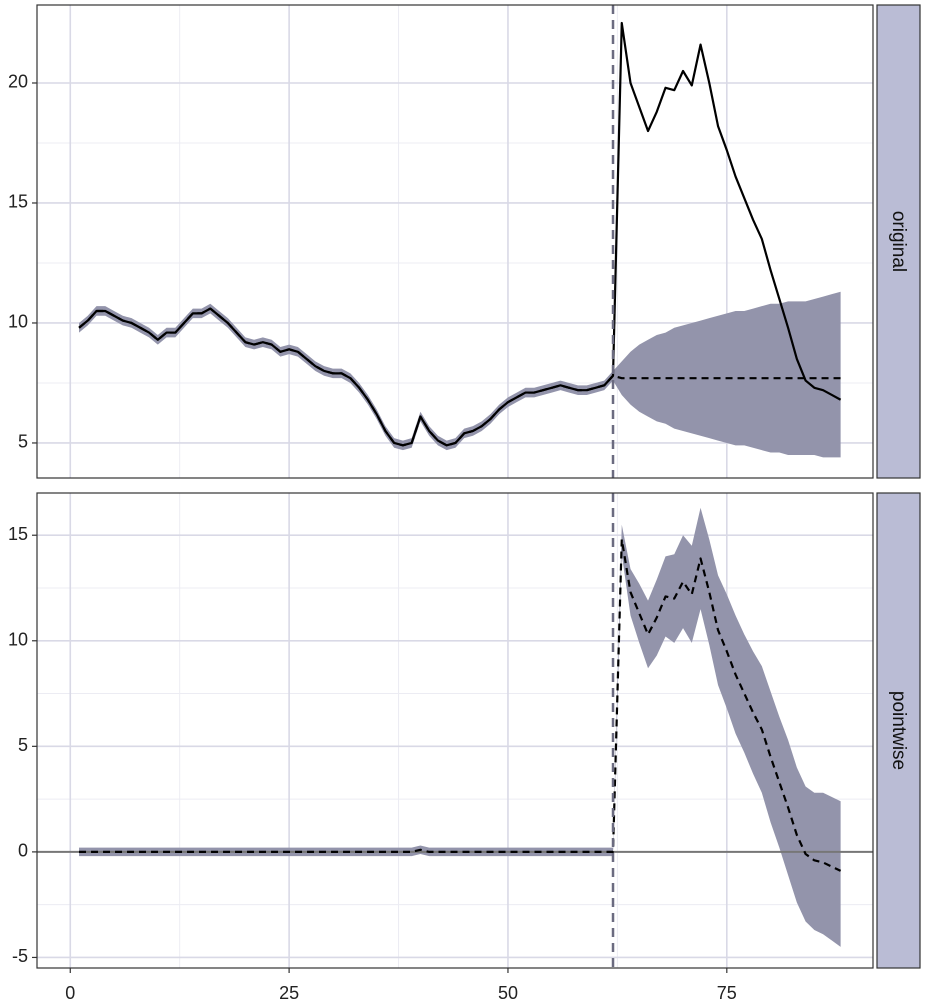 This screenshot has width=925, height=1005. What do you see at coordinates (727, 993) in the screenshot?
I see `x-tick-label: 75` at bounding box center [727, 993].